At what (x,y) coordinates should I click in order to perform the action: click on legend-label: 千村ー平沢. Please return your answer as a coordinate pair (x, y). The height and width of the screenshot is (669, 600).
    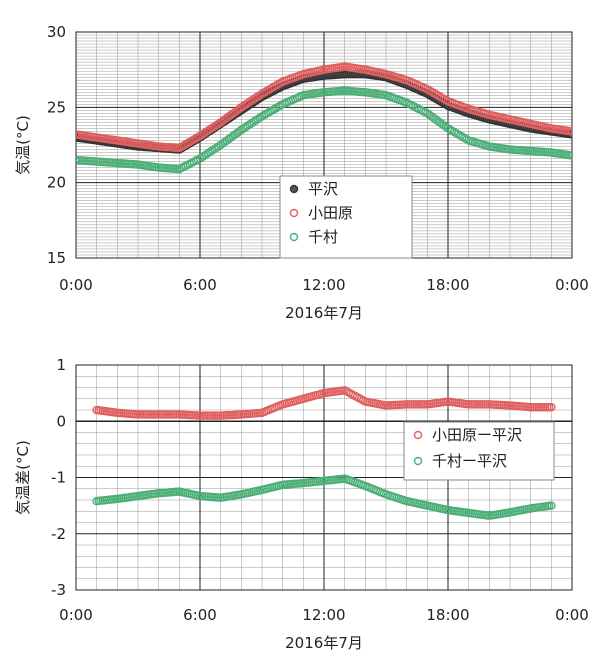
    Looking at the image, I should click on (469, 461).